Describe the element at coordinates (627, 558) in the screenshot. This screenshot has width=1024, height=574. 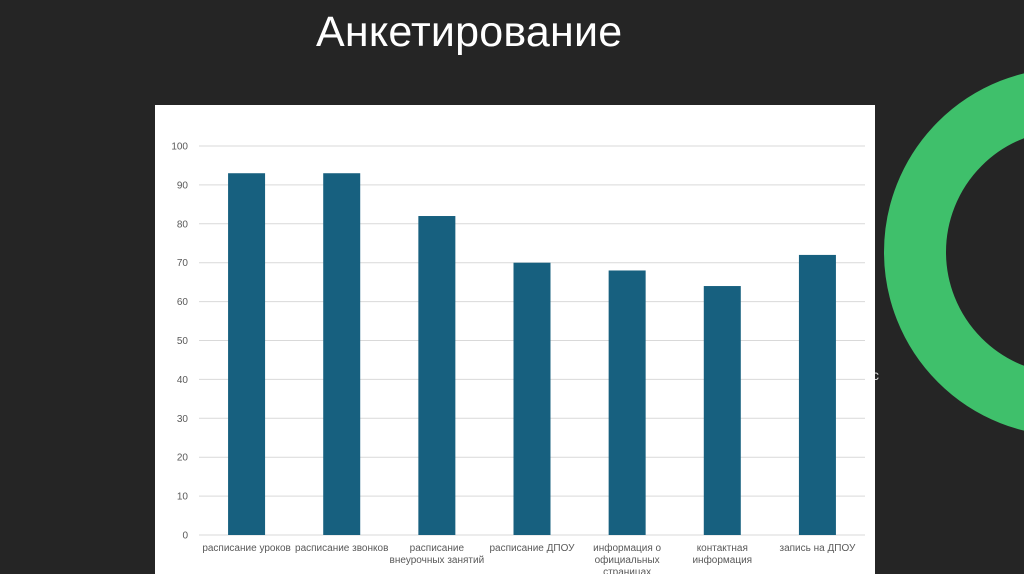
I see `x-tick-label: информация о официальных страницах` at that location.